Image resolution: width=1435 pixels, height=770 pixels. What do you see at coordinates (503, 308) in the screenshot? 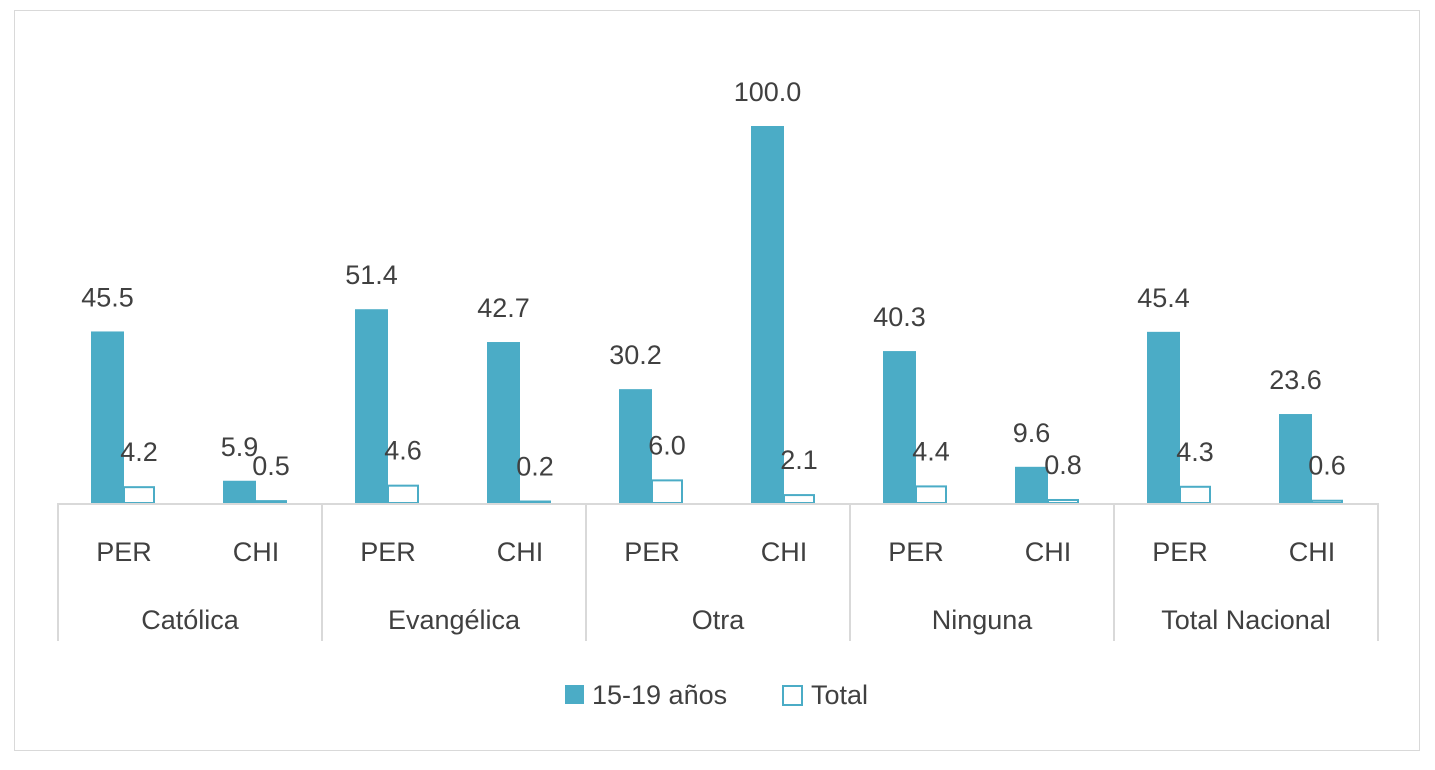
I see `value-label-15-19-3: 42.7` at bounding box center [503, 308].